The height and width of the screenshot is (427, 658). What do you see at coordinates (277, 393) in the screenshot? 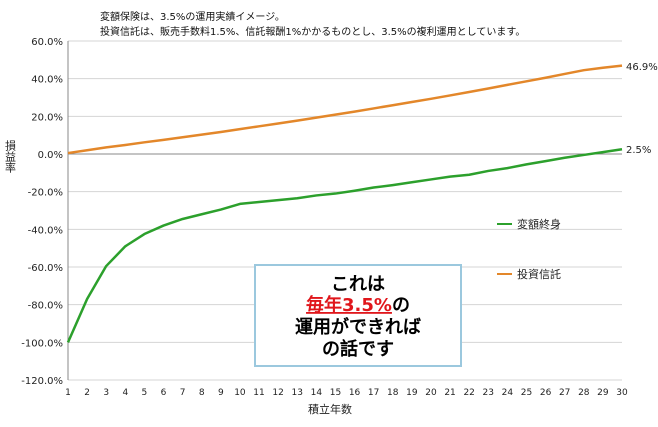
I see `x-tick-label: 12` at bounding box center [277, 393].